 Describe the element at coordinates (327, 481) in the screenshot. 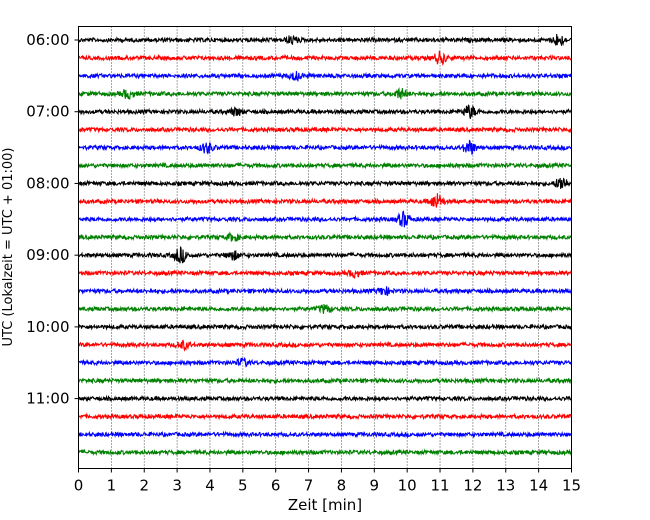

I see `x-axis-ticks: 0 1 2 3 4 5 6 7 8 9 10 11 12 13 14 15` at that location.